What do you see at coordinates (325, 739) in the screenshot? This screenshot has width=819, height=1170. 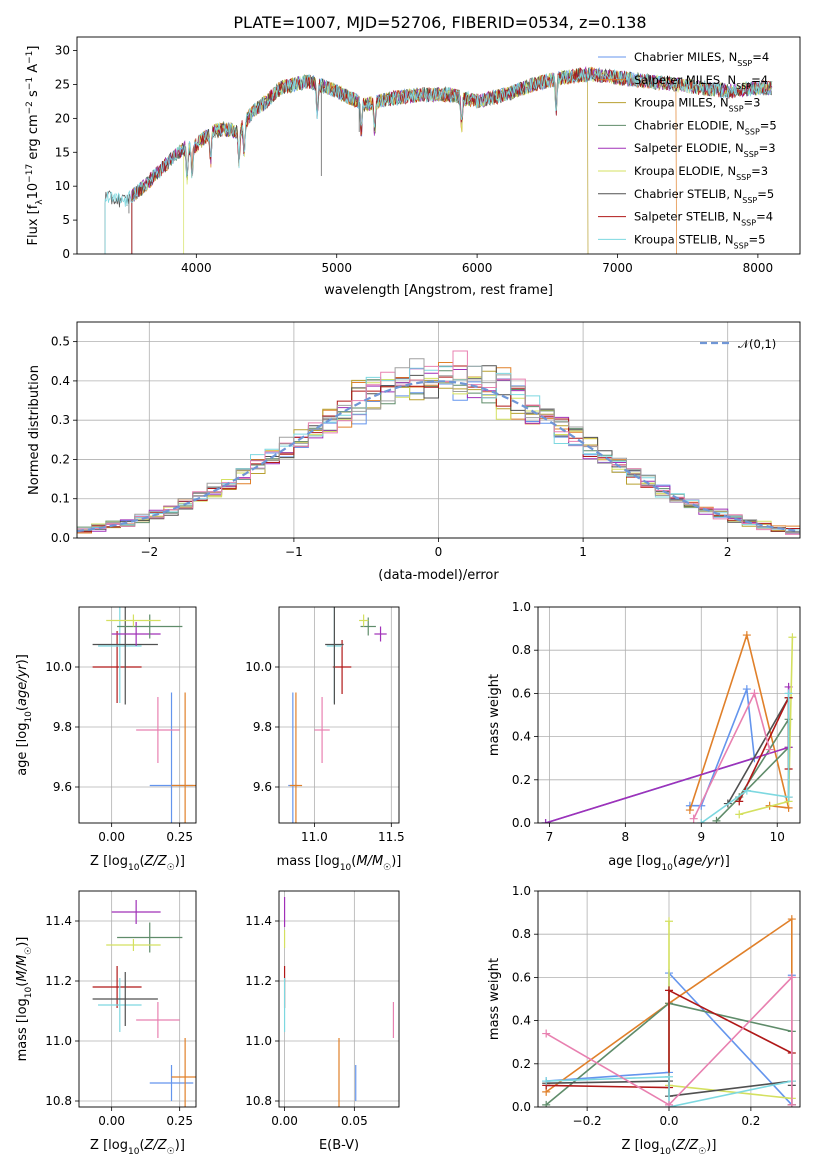 I see `axes-age_vs_mass: 11.0 11.5 9.6 9.8 10.0 mass [log10(M/M☉)]` at bounding box center [325, 739].